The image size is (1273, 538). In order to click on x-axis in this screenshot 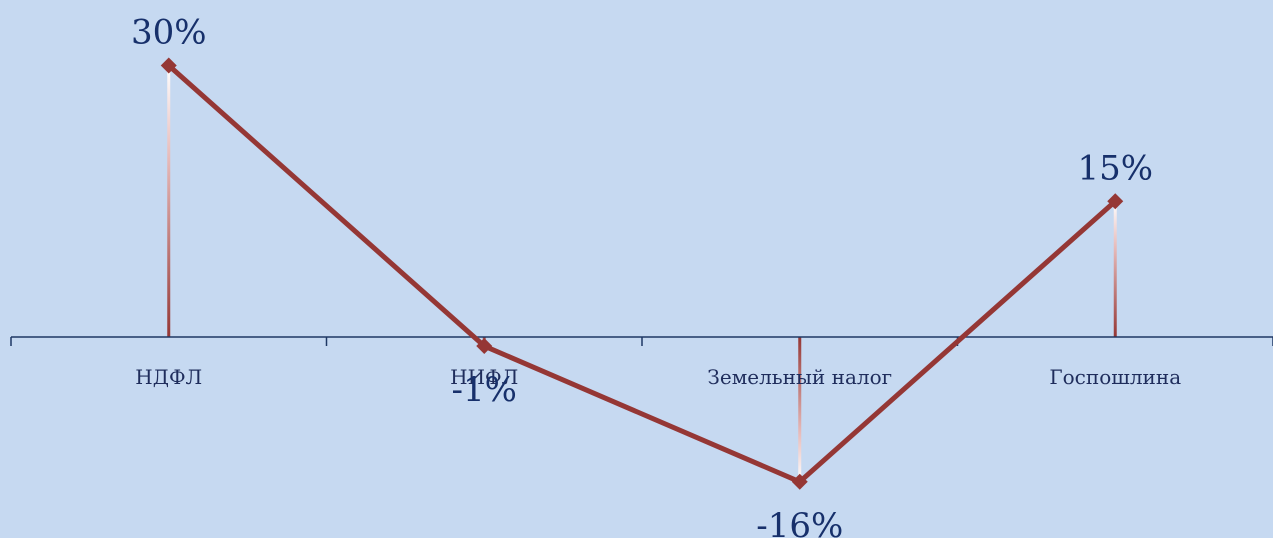, I will do `click(641, 341)`.